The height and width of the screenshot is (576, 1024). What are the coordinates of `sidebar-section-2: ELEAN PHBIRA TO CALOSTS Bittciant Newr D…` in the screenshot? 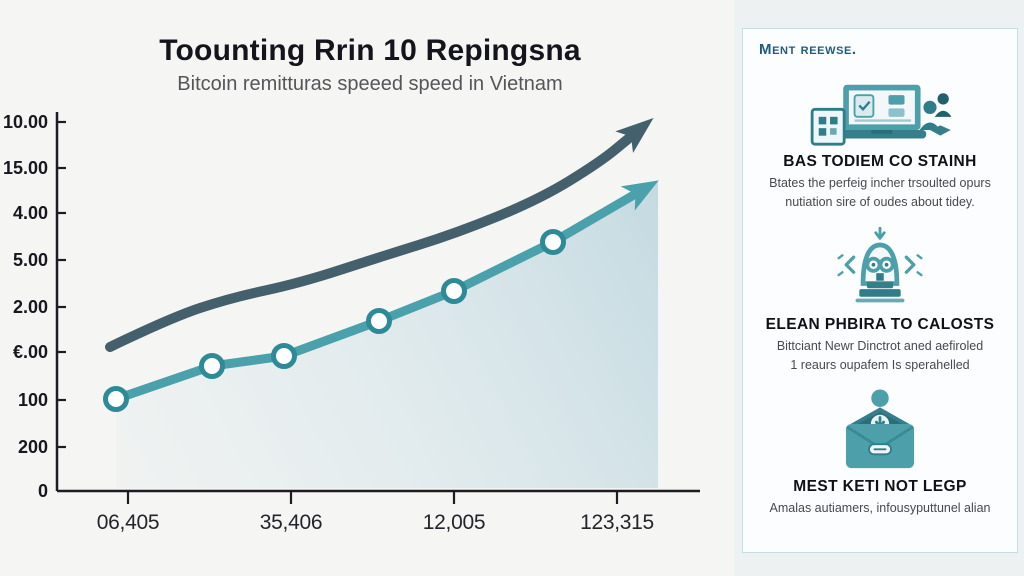 It's located at (880, 301).